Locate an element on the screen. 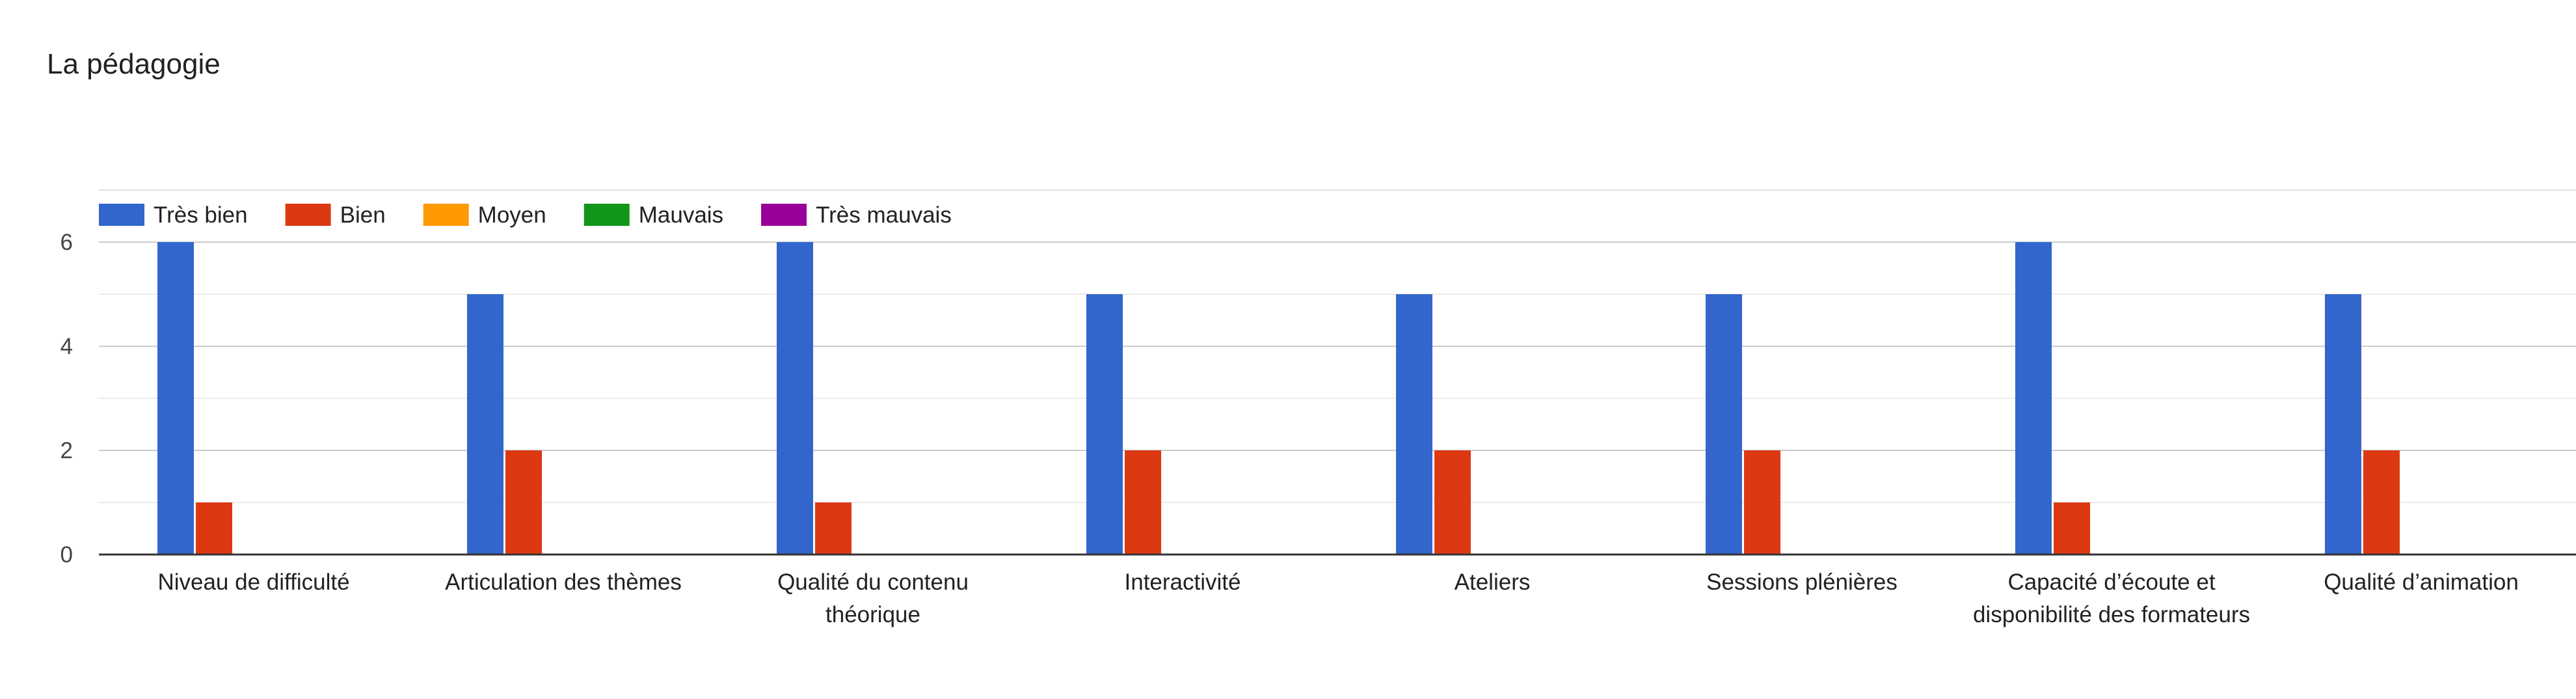 The width and height of the screenshot is (2576, 699). x-category-label: Qualité d’animation is located at coordinates (2421, 582).